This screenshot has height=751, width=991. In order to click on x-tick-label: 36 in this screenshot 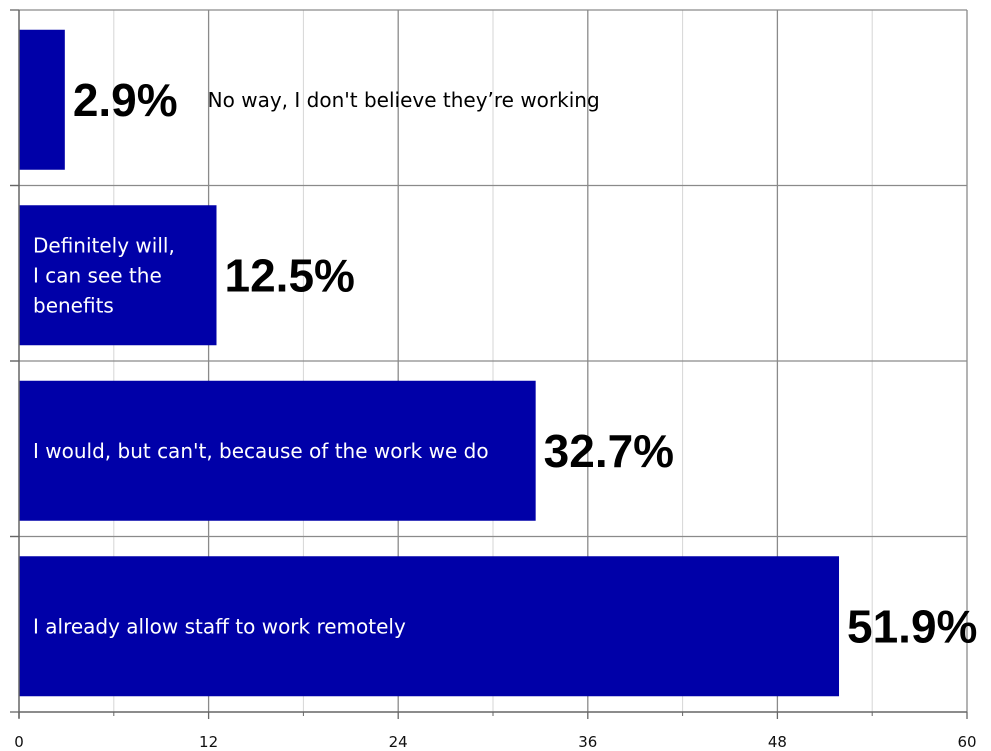, I will do `click(587, 742)`.